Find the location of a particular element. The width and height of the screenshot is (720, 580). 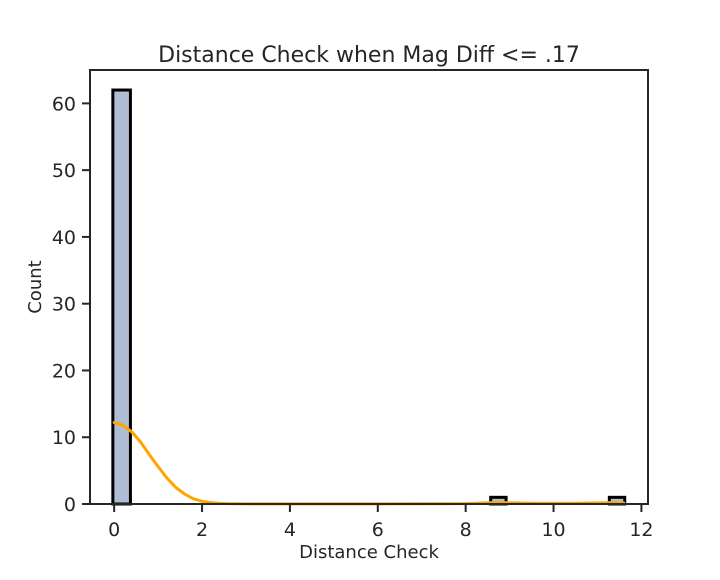

x-tick-label-0: 0 is located at coordinates (114, 530).